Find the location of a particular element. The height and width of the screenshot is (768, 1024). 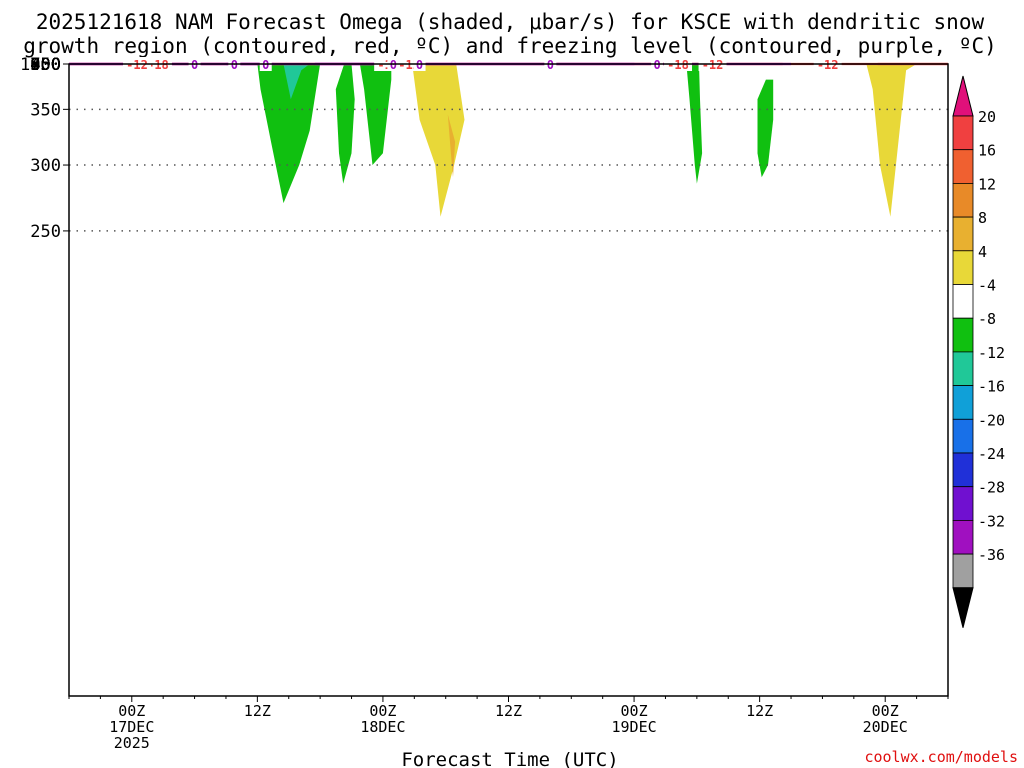

colorbar-label-7: -12 is located at coordinates (991, 353).